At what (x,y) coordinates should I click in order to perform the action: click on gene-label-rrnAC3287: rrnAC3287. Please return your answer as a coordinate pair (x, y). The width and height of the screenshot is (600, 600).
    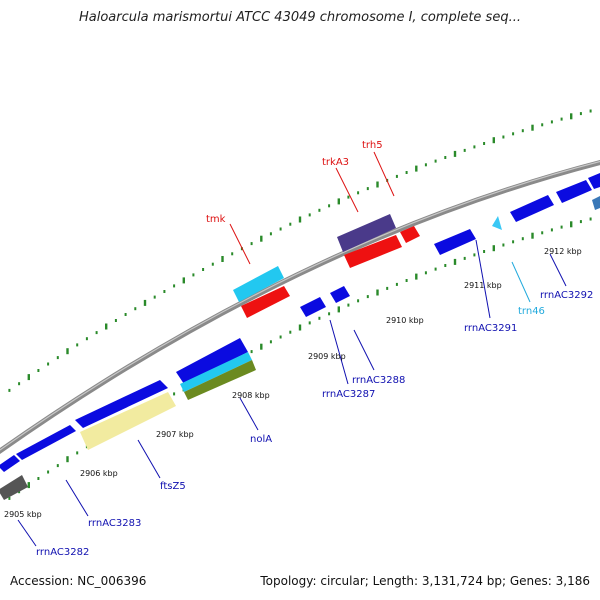
    Looking at the image, I should click on (348, 394).